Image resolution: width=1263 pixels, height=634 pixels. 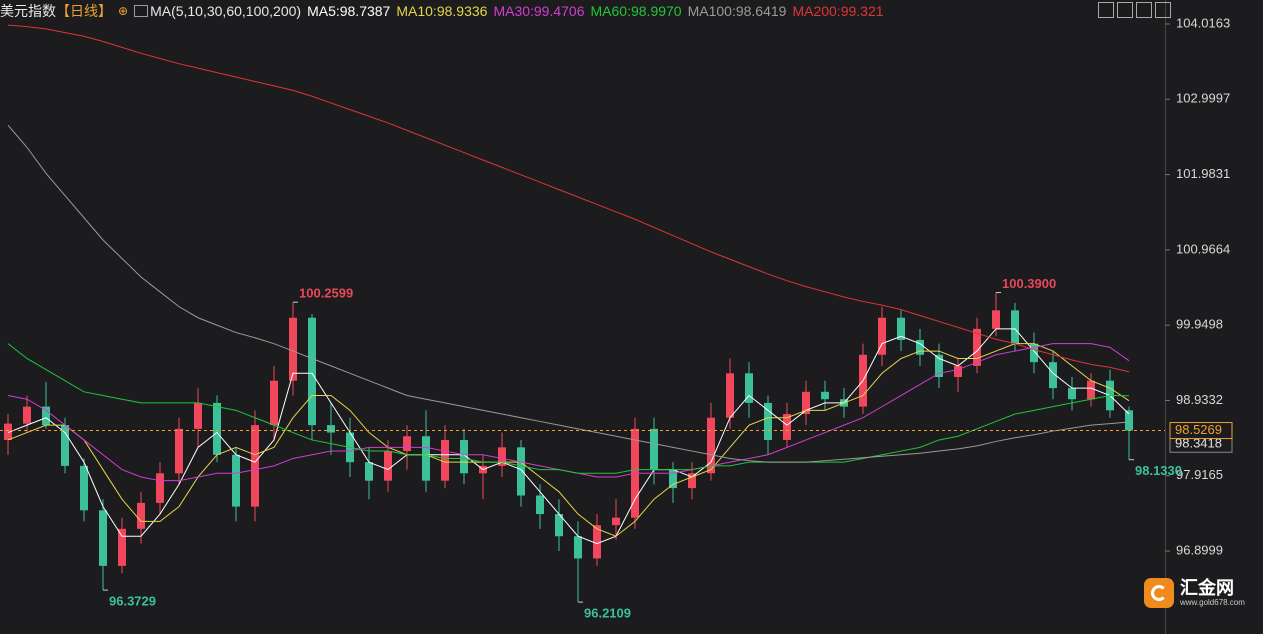 I want to click on annotation: 96.3729, so click(x=132, y=601).